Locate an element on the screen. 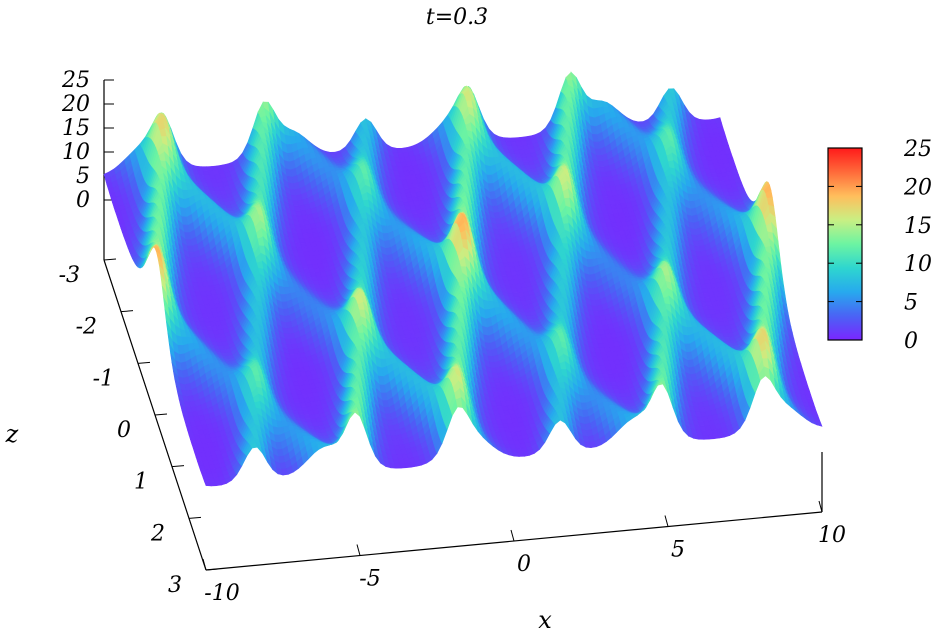  colorbar-tick-label: 20 is located at coordinates (917, 187).